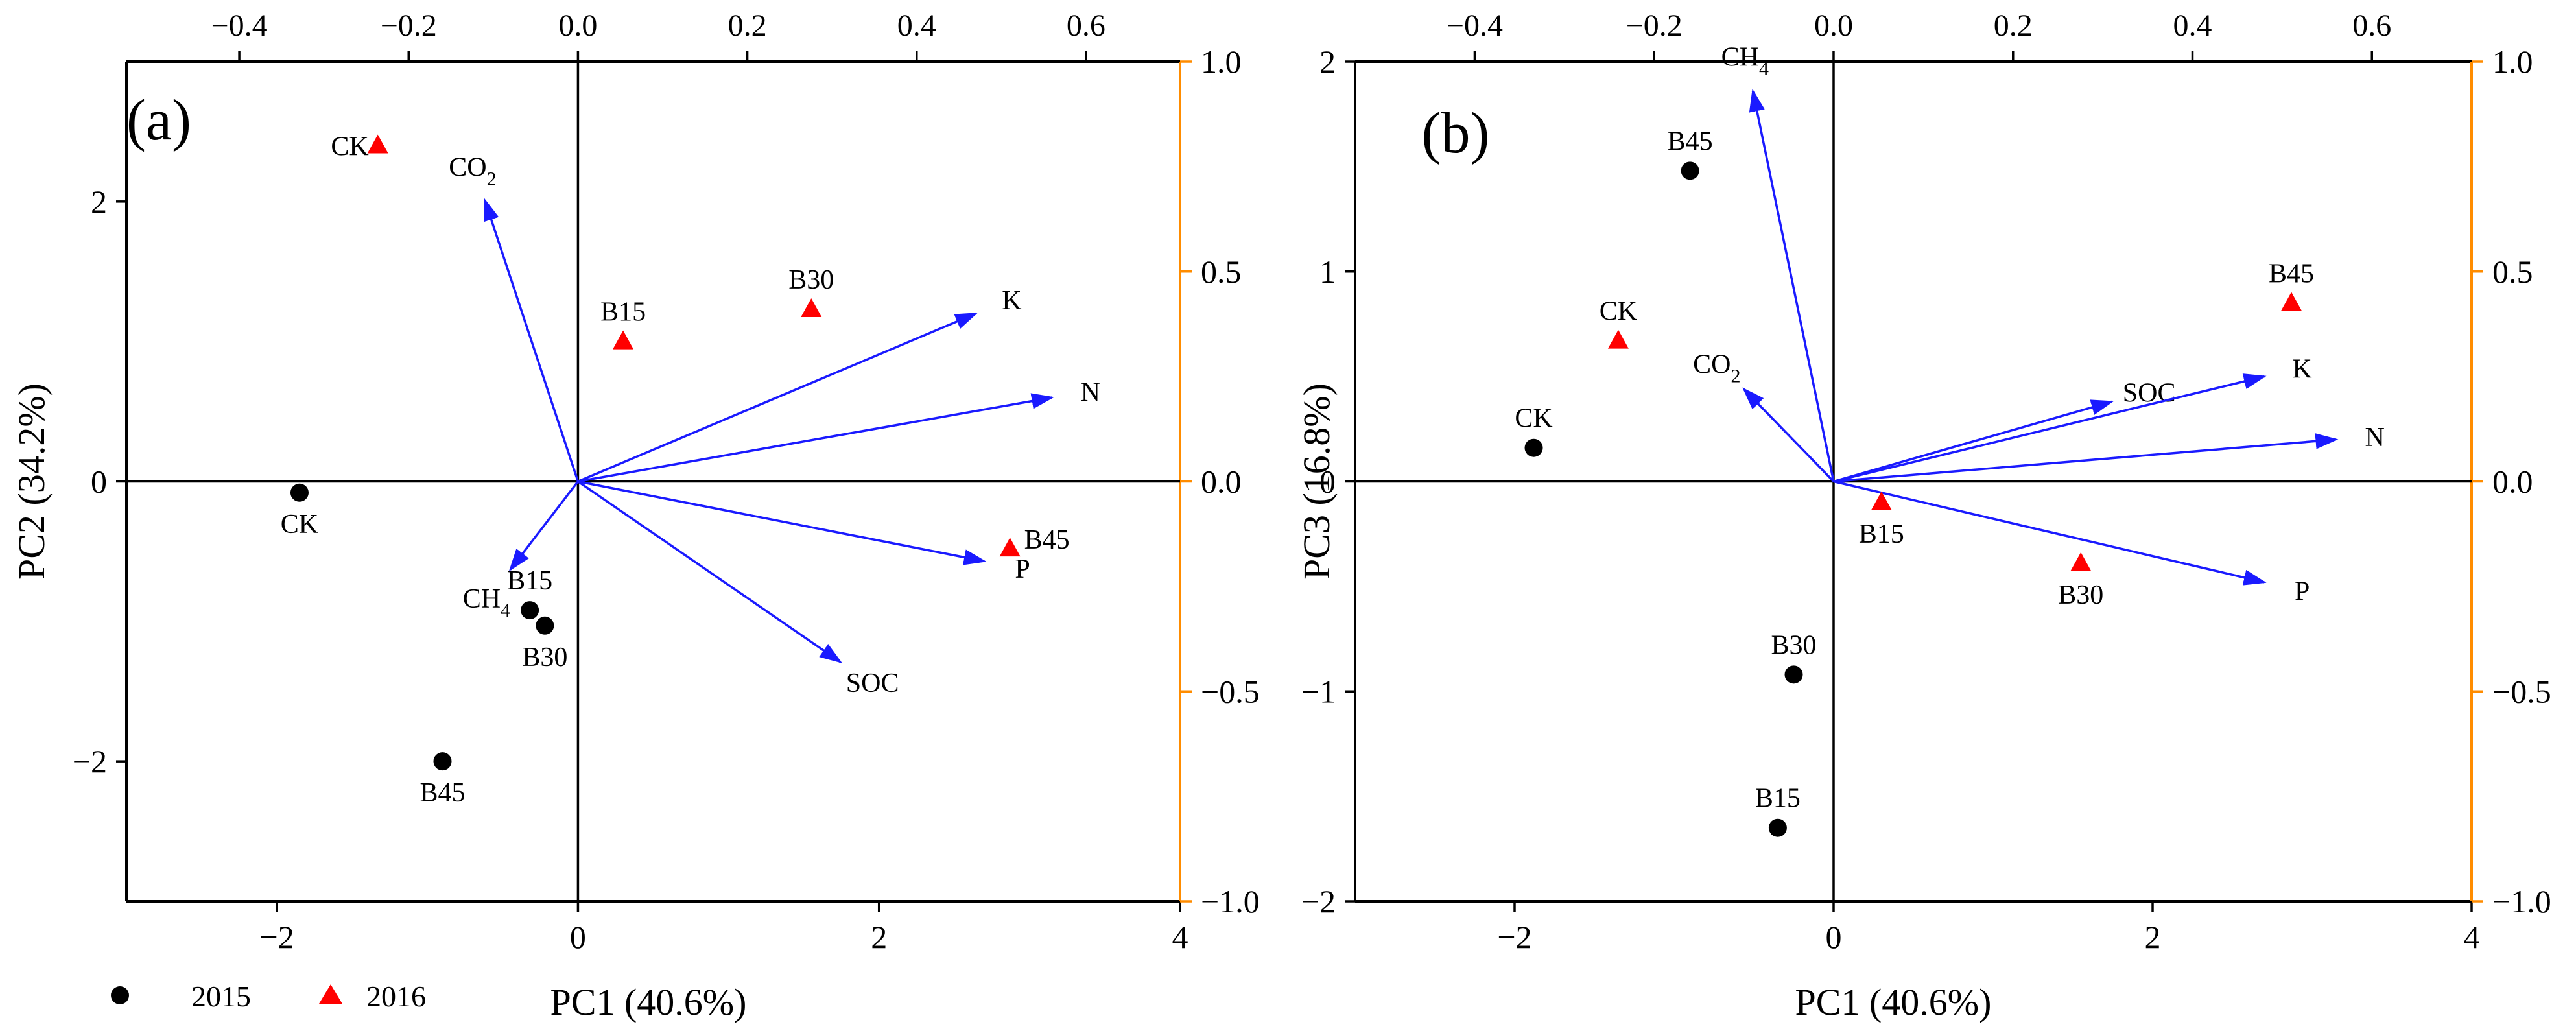  What do you see at coordinates (158, 120) in the screenshot?
I see `panel-label: (a)` at bounding box center [158, 120].